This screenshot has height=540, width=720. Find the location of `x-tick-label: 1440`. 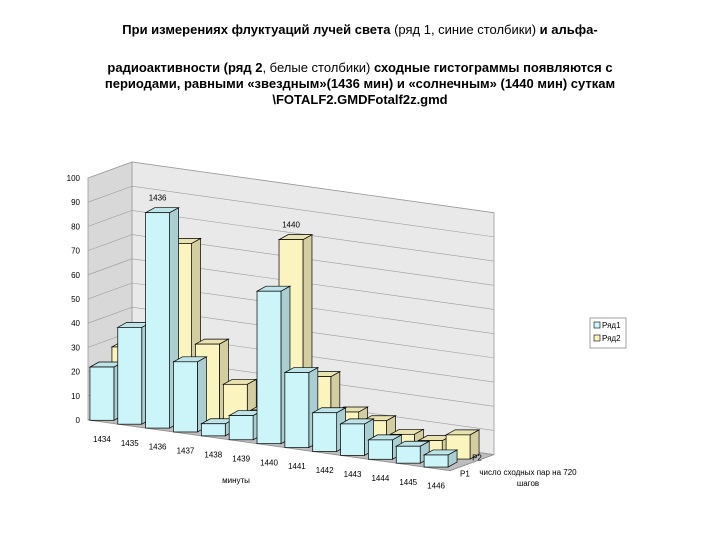

x-tick-label: 1440 is located at coordinates (269, 462).